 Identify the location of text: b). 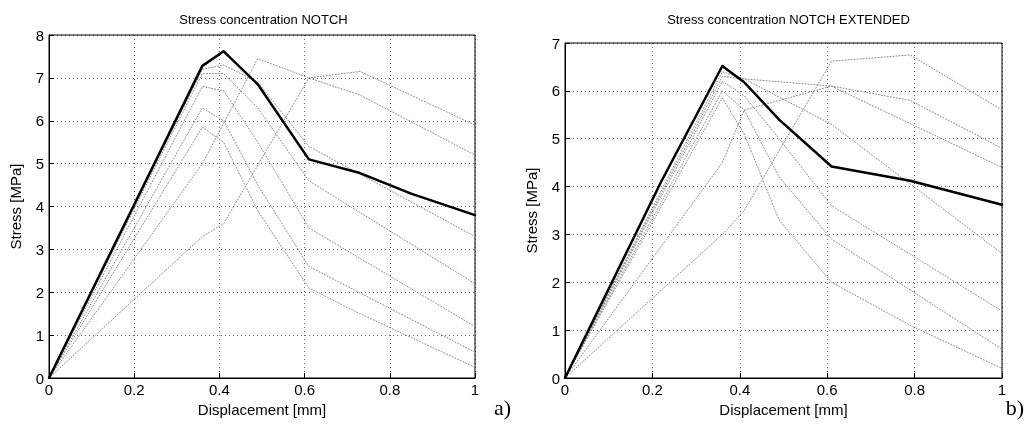
(1014, 407).